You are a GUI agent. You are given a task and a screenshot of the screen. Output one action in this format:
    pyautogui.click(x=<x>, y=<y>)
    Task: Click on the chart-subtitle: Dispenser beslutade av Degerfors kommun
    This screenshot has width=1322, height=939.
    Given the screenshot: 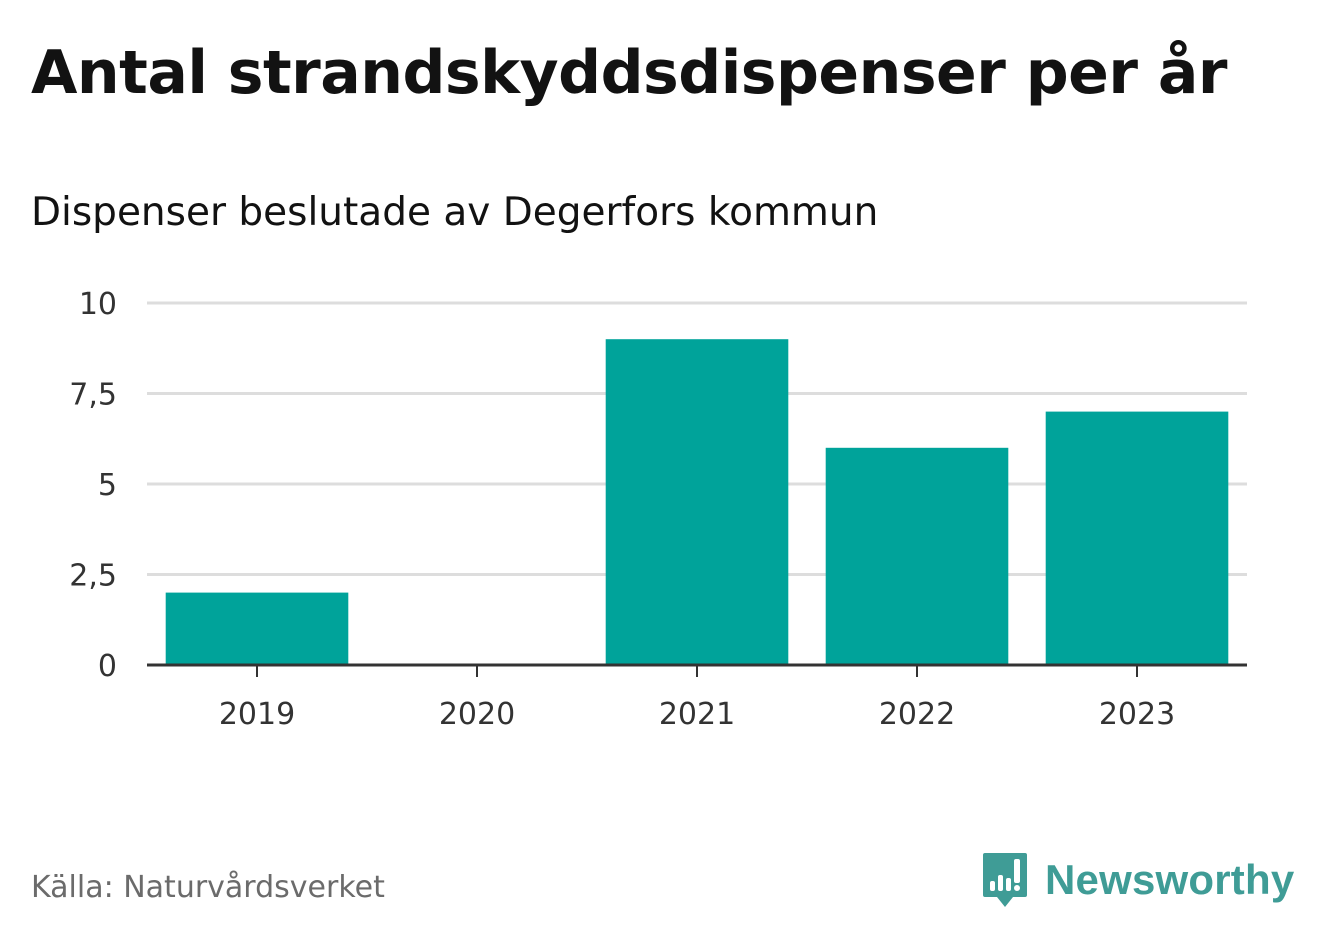 What is the action you would take?
    pyautogui.click(x=455, y=212)
    